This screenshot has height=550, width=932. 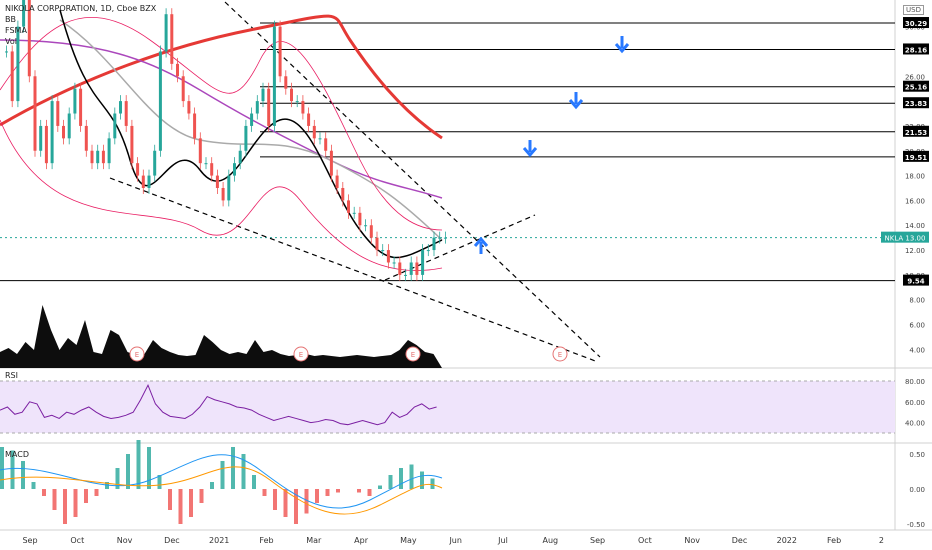 I want to click on price-tick-label: 4.00, so click(x=917, y=350).